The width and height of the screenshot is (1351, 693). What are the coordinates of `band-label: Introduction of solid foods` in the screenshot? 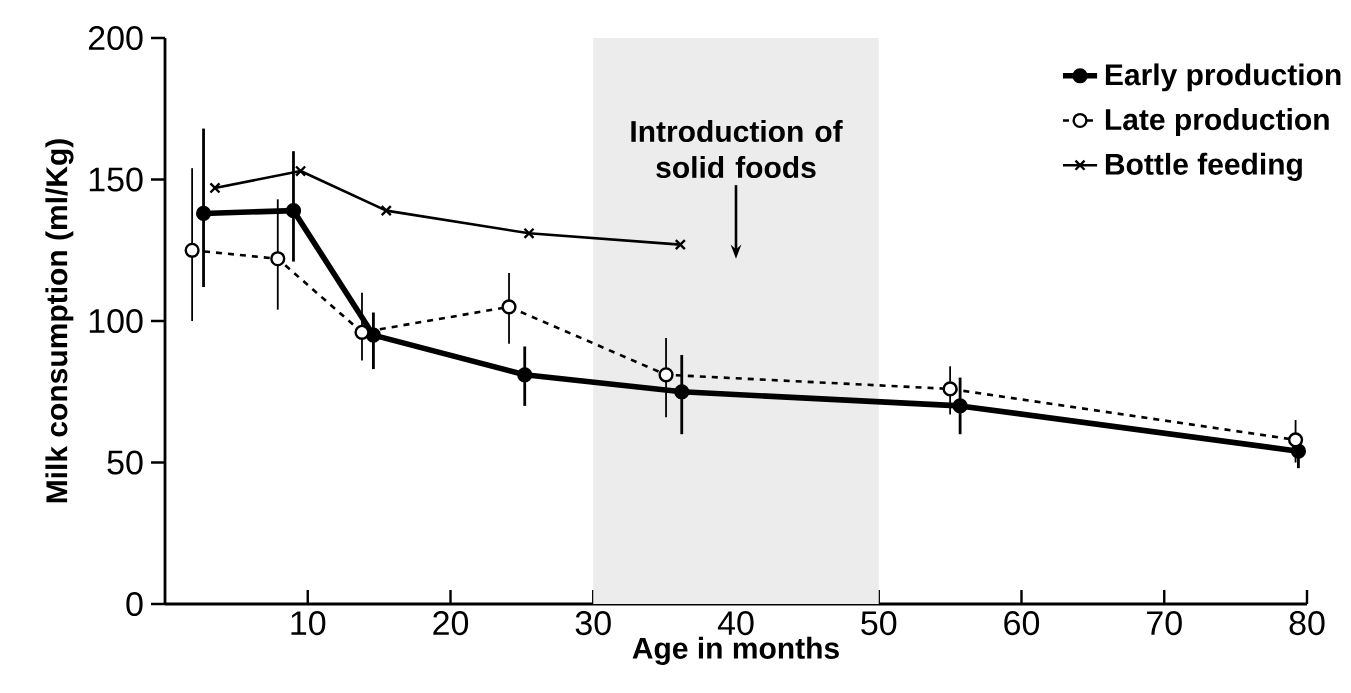 It's located at (737, 149).